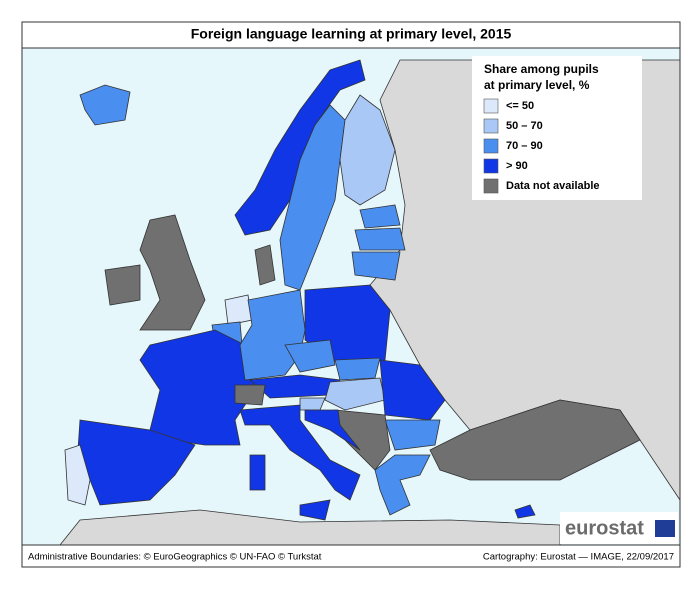 This screenshot has width=700, height=595. I want to click on germany, so click(272, 335).